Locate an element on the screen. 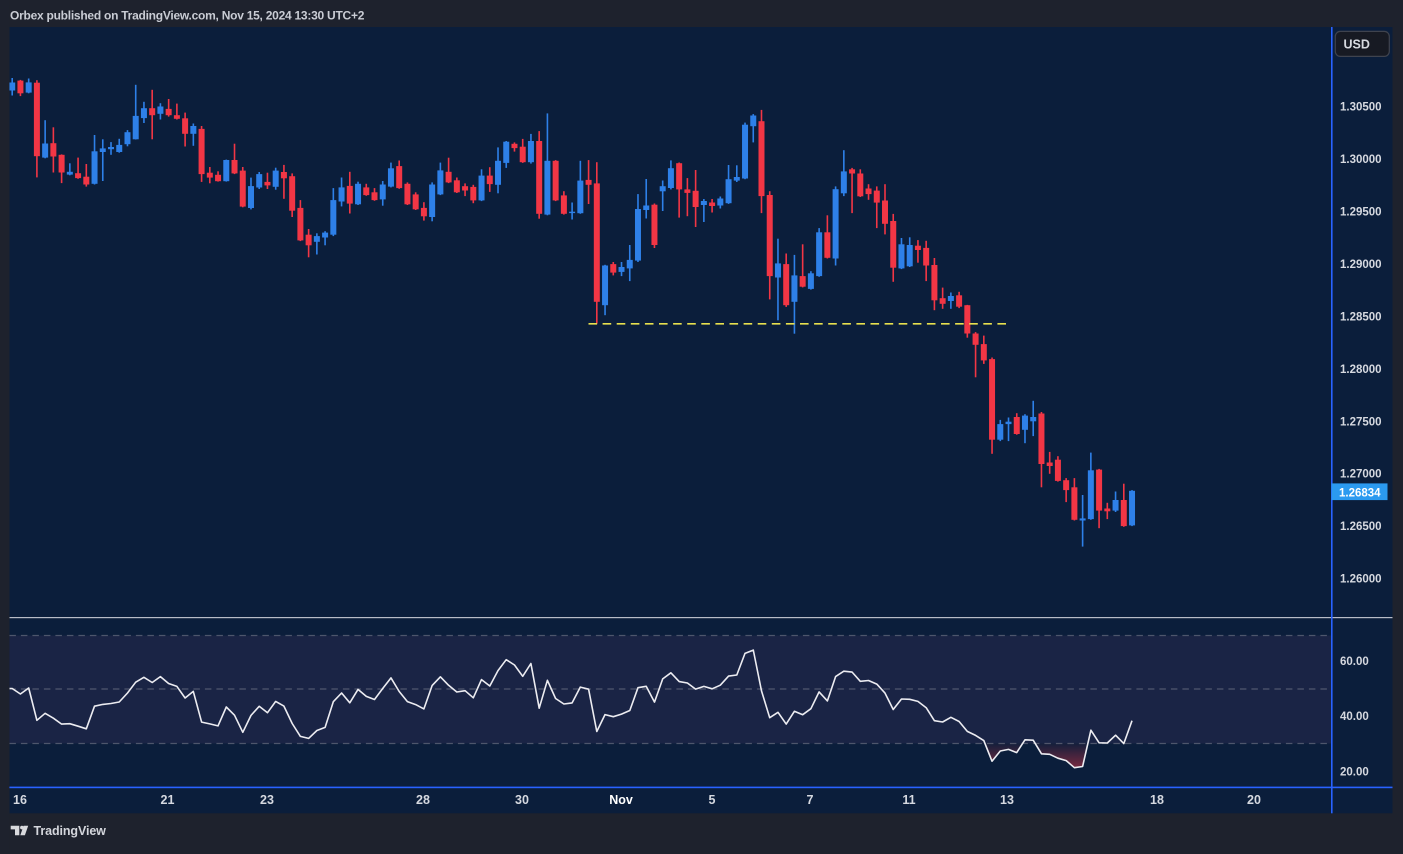 This screenshot has width=1403, height=854. svg-text: 13 is located at coordinates (1007, 800).